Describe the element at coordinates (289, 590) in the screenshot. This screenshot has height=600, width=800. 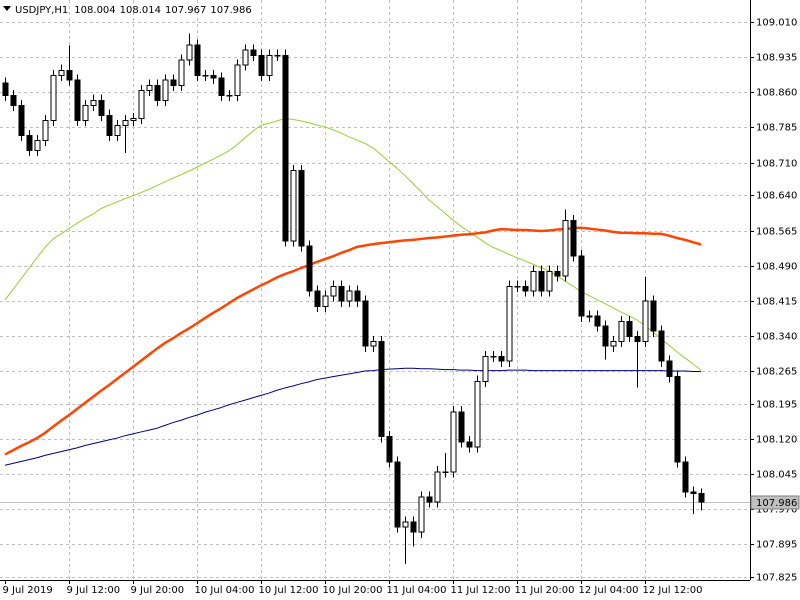
I see `x-tick-label: 10 Jul 12:00` at that location.